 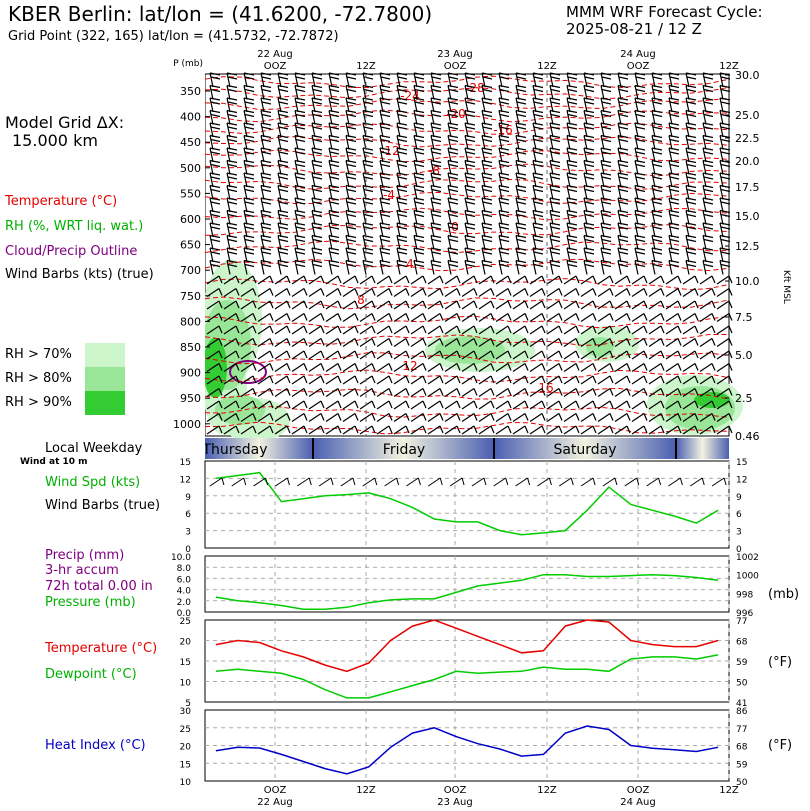 I want to click on weekday-subtitle: Wind at 10 m, so click(x=54, y=462).